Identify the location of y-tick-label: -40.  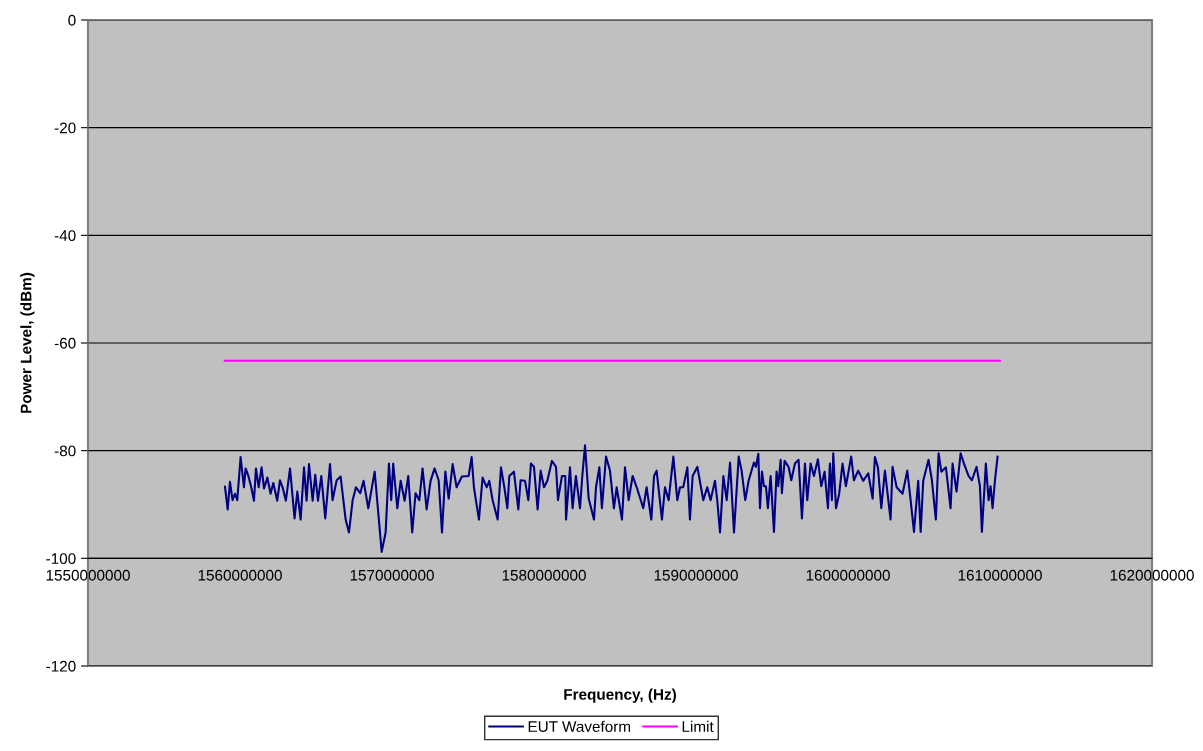
(65, 236).